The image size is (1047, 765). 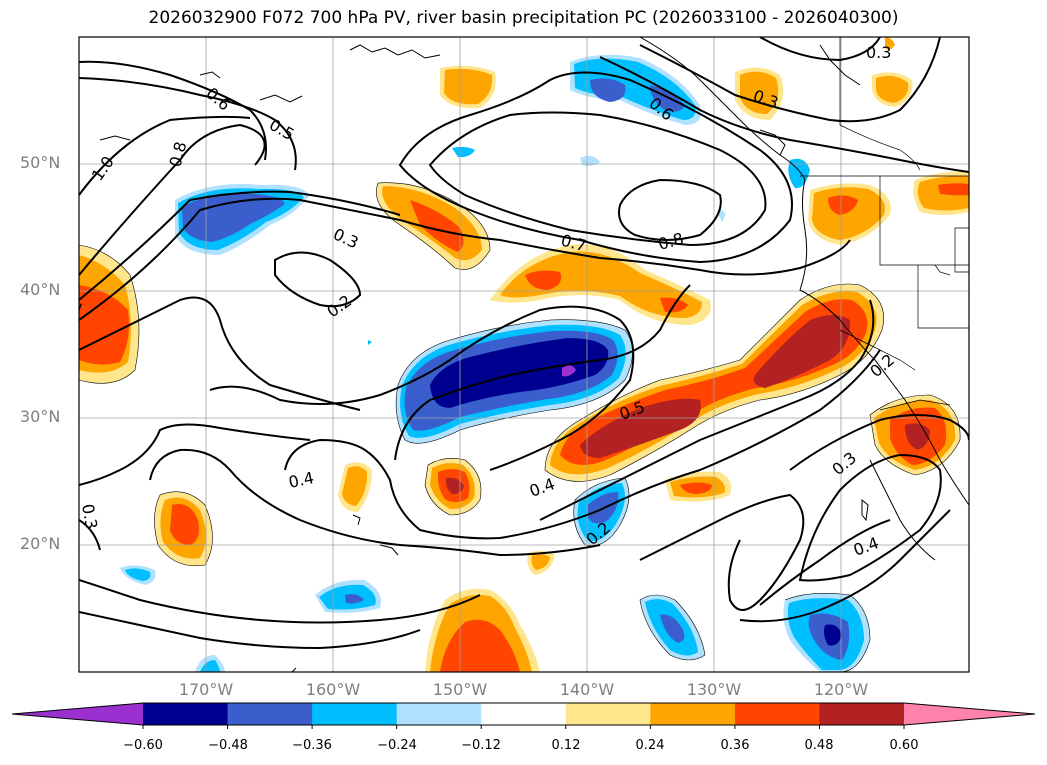 I want to click on lon-label: 170°W, so click(x=206, y=689).